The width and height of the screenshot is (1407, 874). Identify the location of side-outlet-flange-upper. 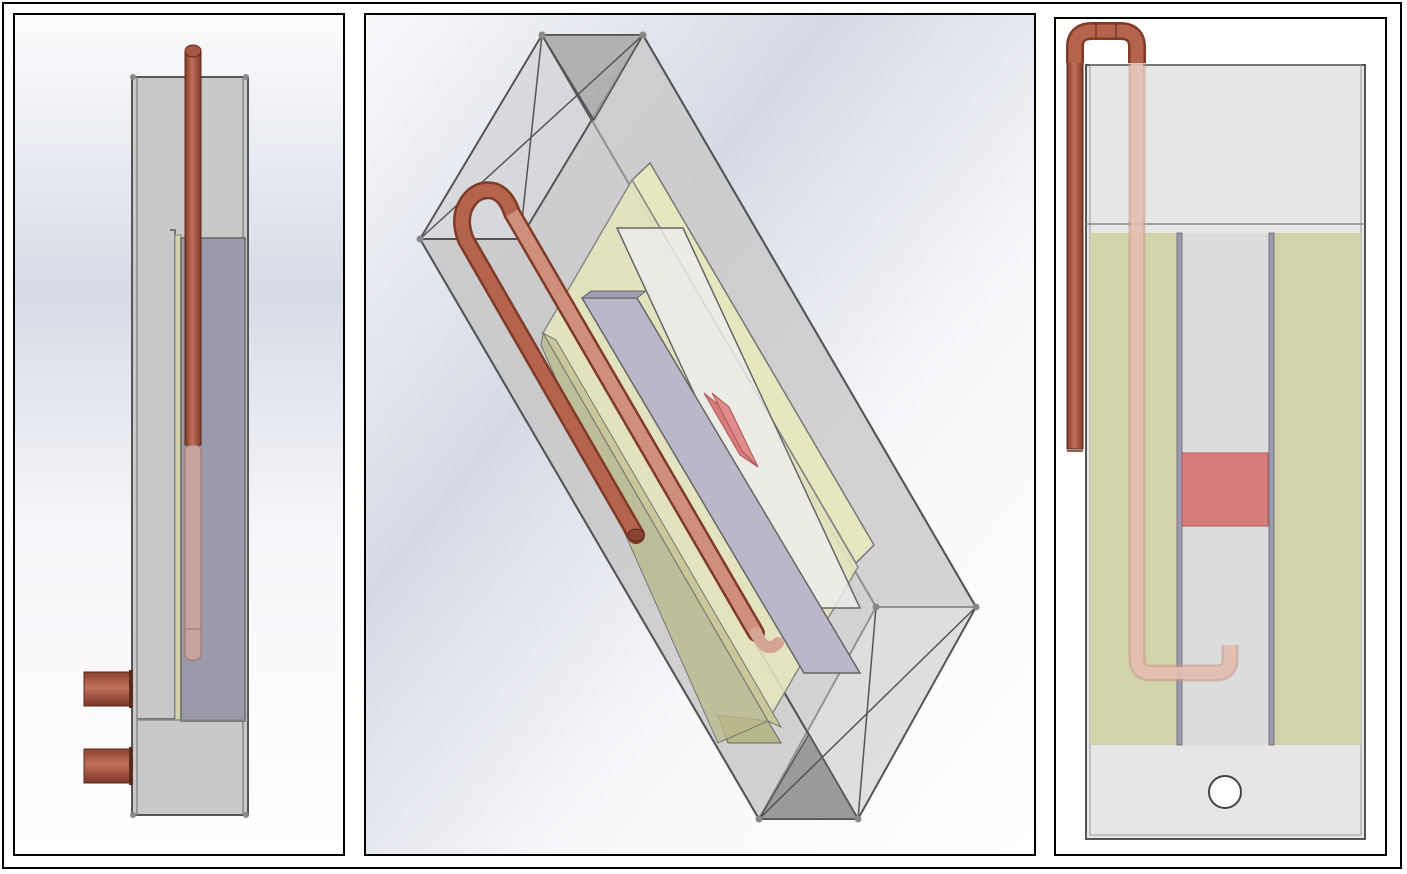
(131, 689).